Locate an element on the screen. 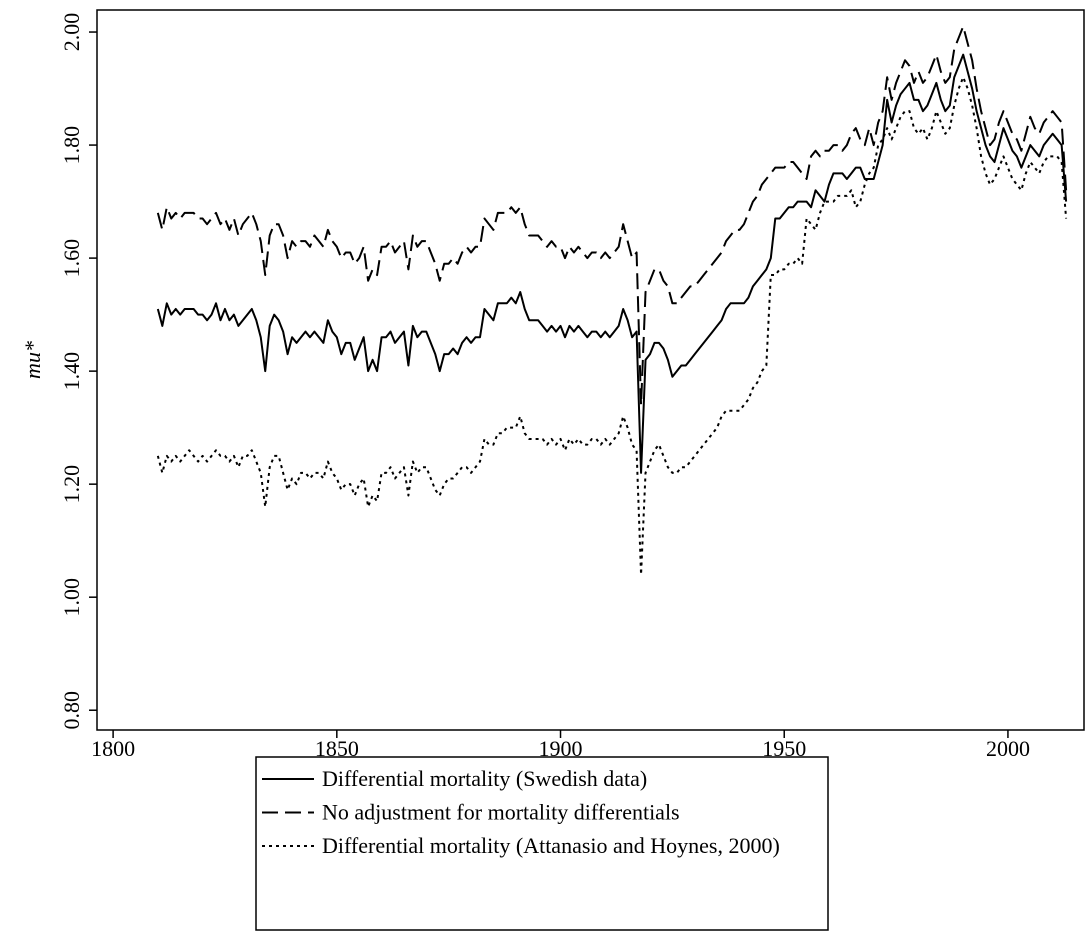 This screenshot has height=931, width=1086. x-tick-label: 2000 is located at coordinates (1008, 748).